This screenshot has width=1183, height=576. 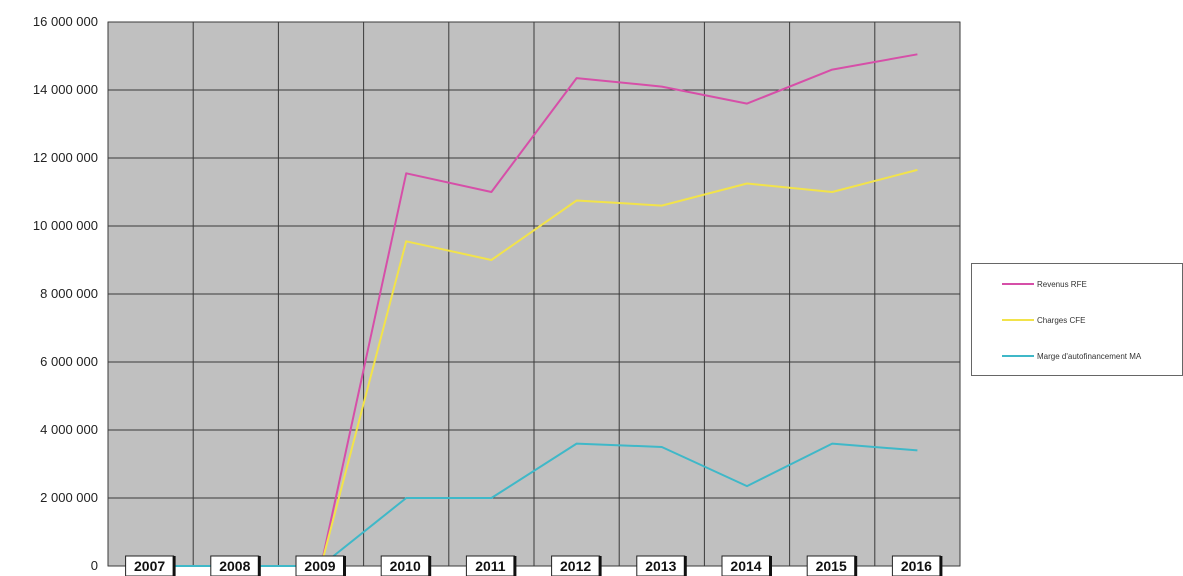 I want to click on x-tick-2011: 2011, so click(x=491, y=565).